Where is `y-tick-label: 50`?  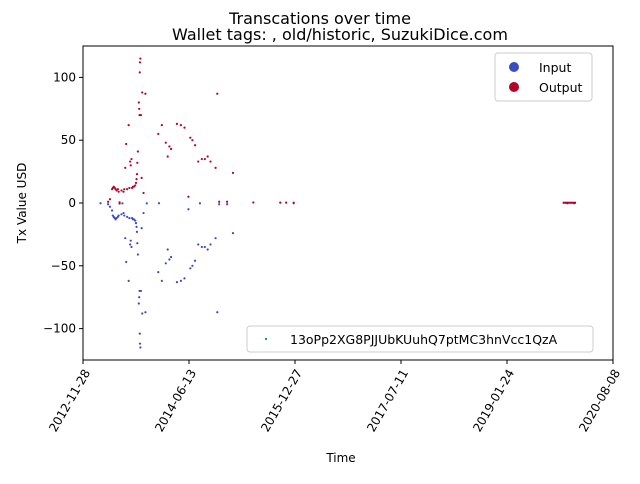 y-tick-label: 50 is located at coordinates (68, 140).